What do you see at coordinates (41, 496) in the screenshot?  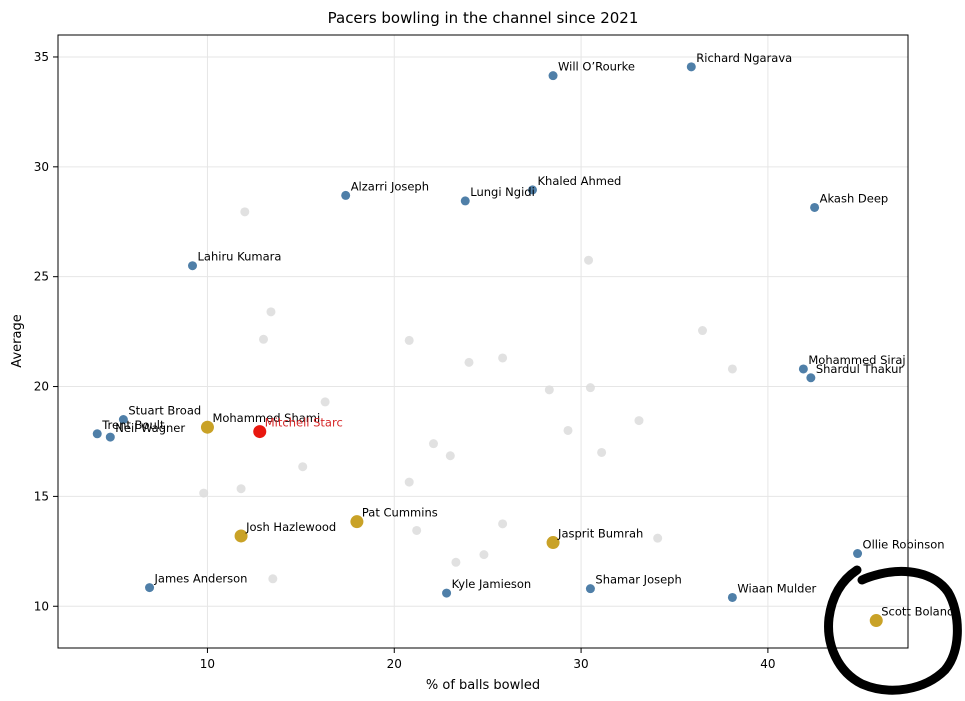 I see `y-tick-label: 15` at bounding box center [41, 496].